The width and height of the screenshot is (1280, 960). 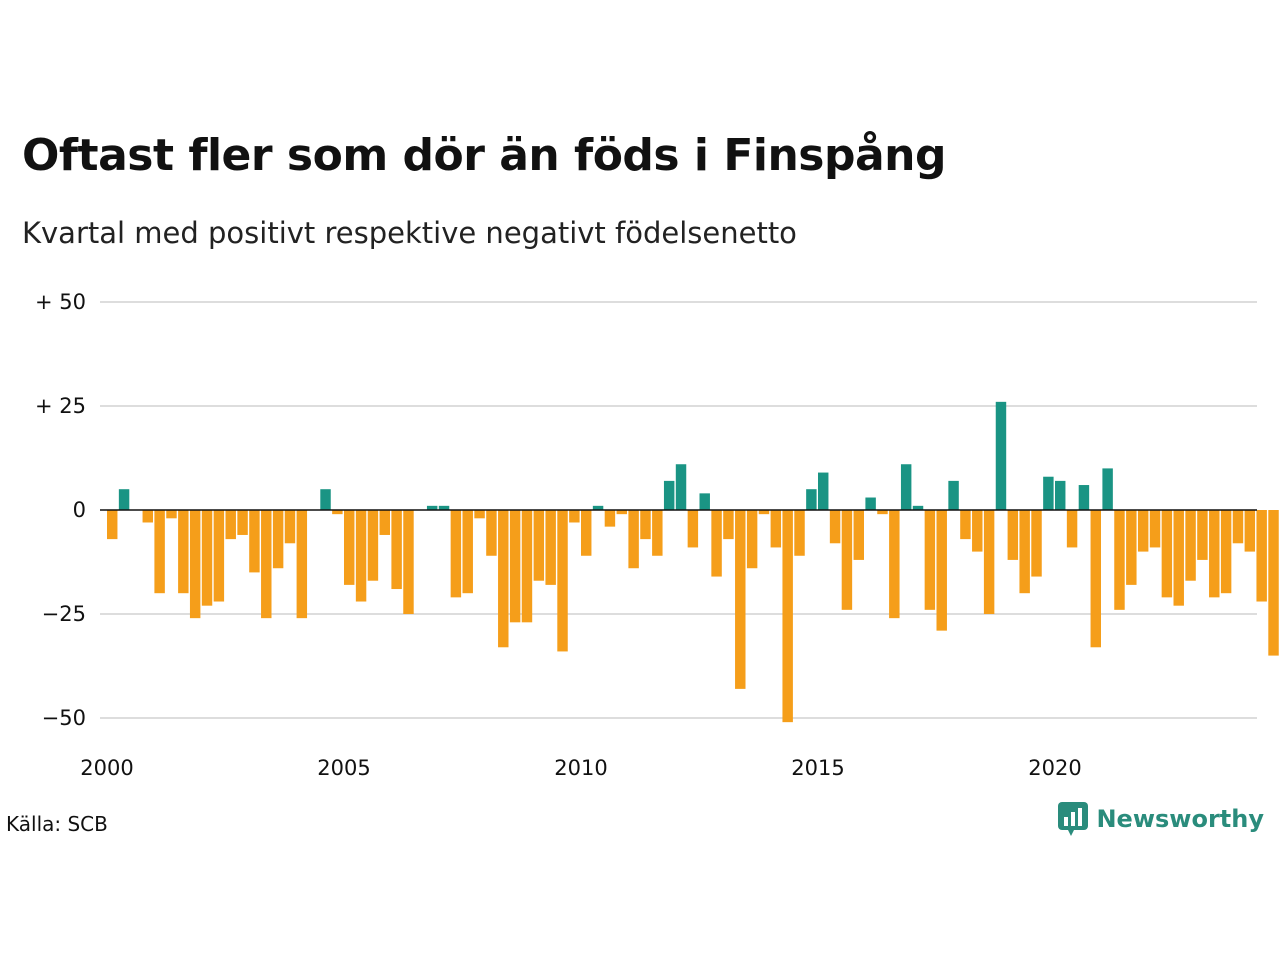 What do you see at coordinates (60, 302) in the screenshot?
I see `y-tick-label: + 50` at bounding box center [60, 302].